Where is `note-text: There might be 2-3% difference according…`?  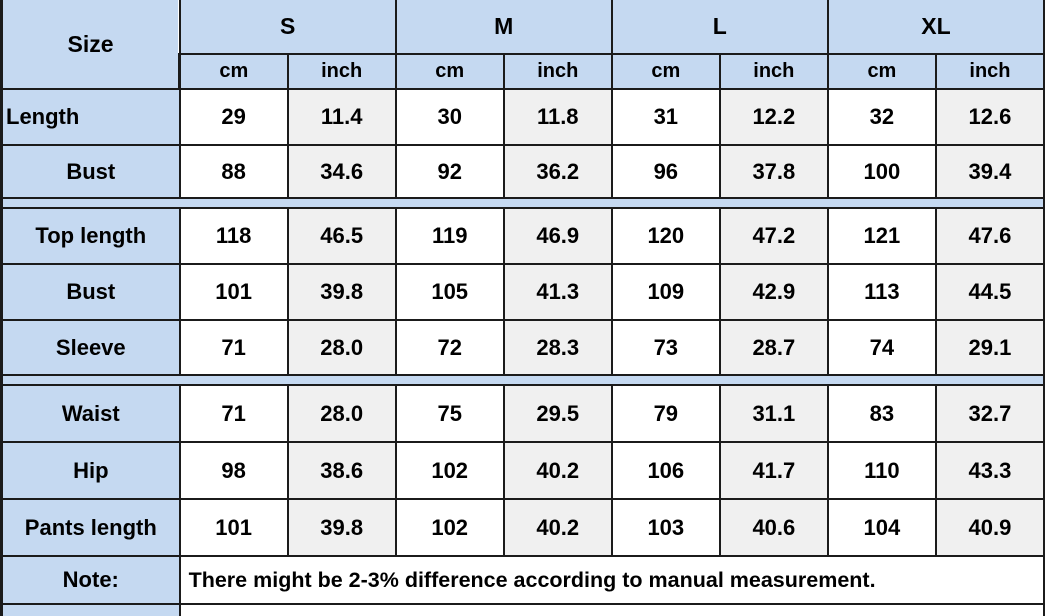 note-text: There might be 2-3% difference according… is located at coordinates (611, 580).